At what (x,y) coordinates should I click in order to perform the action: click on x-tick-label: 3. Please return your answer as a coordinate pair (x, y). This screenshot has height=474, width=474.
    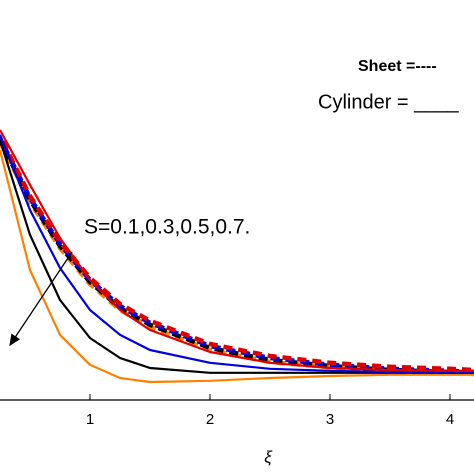
    Looking at the image, I should click on (330, 419).